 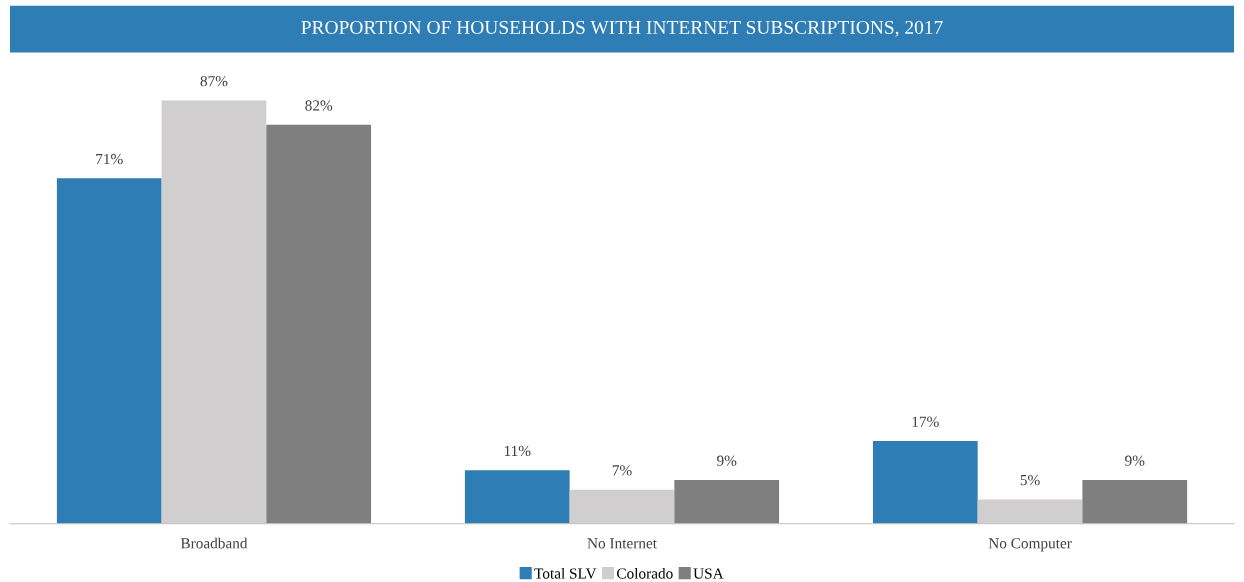 I want to click on data-label: 87%, so click(x=214, y=81).